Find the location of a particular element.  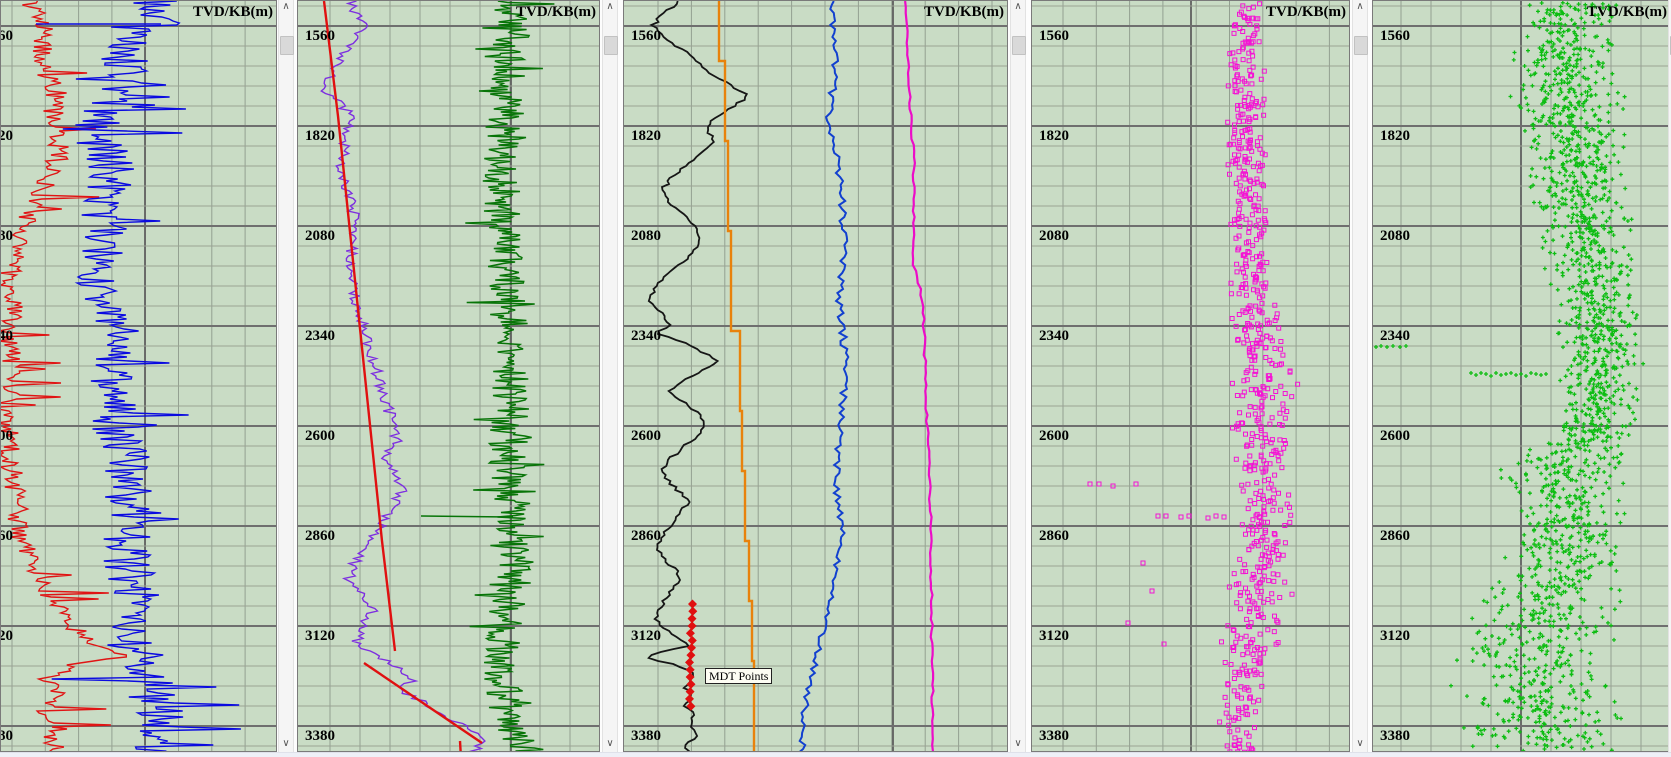

track-2-curve-purple-log is located at coordinates (403, 376).